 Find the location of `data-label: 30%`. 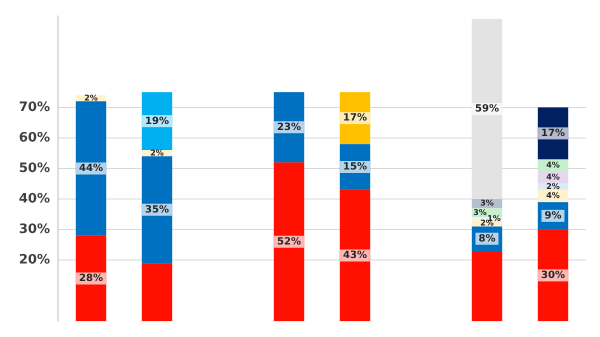

data-label: 30% is located at coordinates (553, 275).